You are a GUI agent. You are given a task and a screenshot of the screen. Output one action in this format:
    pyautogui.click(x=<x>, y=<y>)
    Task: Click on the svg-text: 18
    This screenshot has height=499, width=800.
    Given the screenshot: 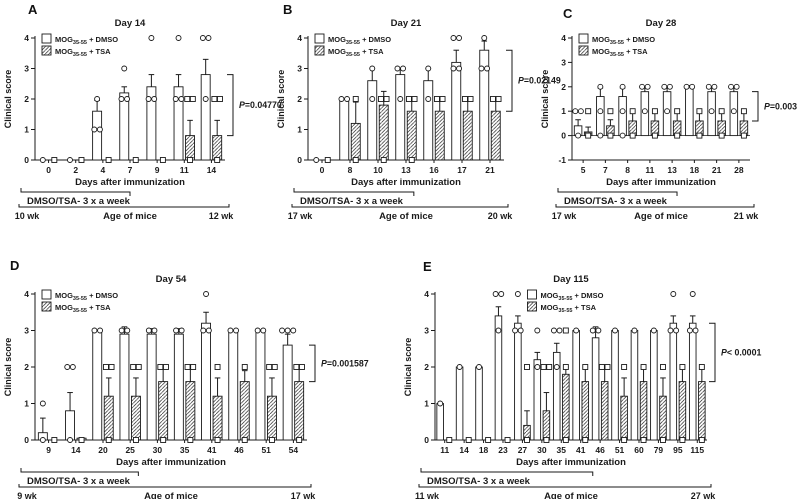 What is the action you would take?
    pyautogui.click(x=695, y=170)
    